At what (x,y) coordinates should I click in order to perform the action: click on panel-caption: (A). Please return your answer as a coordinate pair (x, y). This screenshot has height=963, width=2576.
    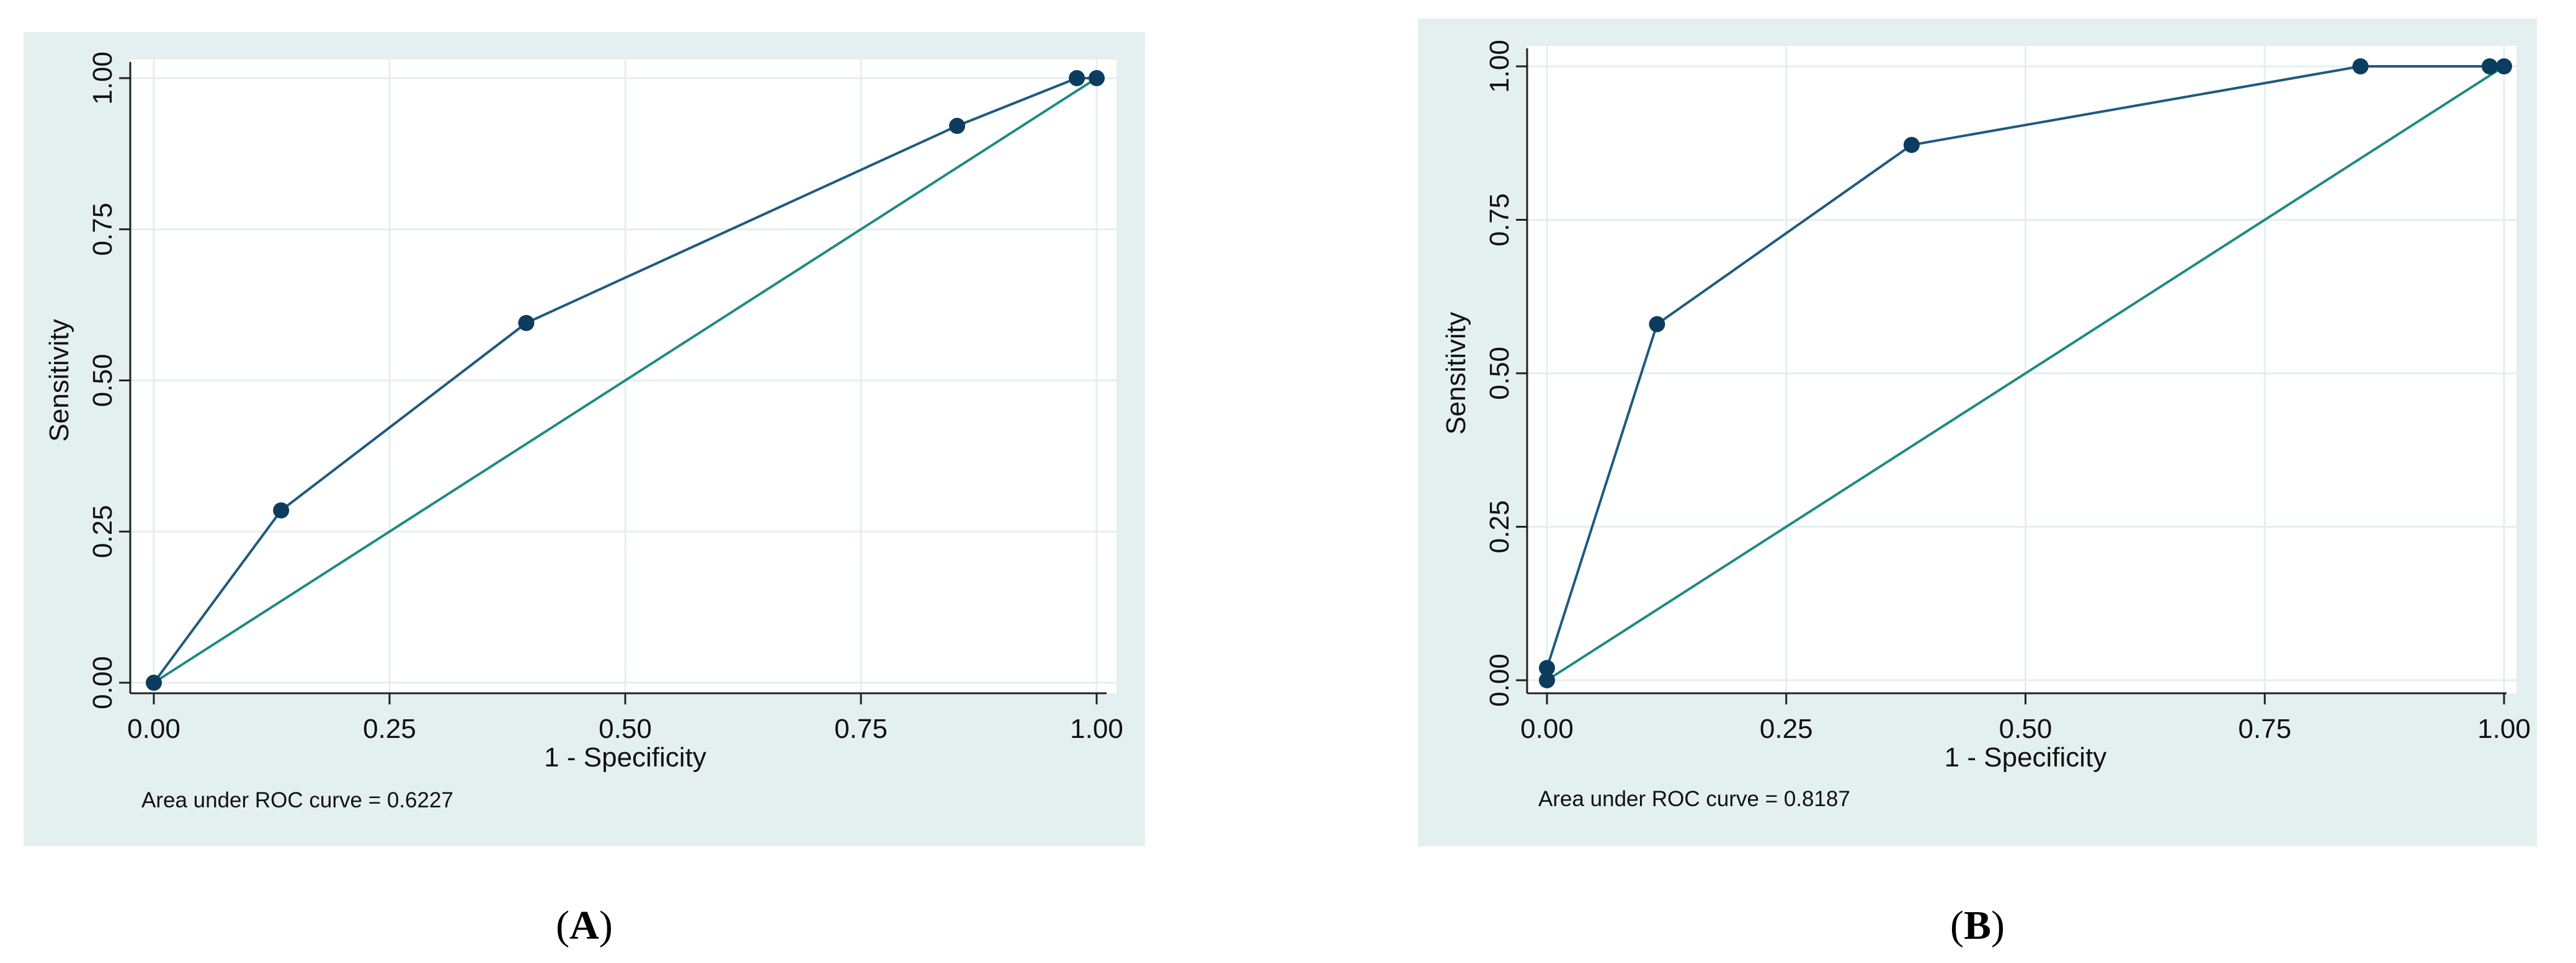
    Looking at the image, I should click on (584, 925).